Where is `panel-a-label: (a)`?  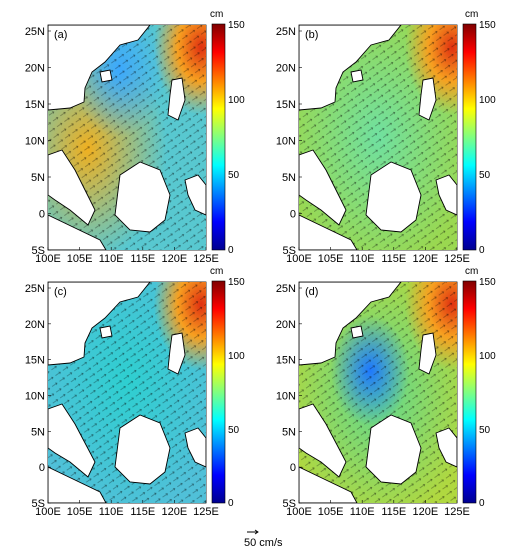 panel-a-label: (a) is located at coordinates (60, 35).